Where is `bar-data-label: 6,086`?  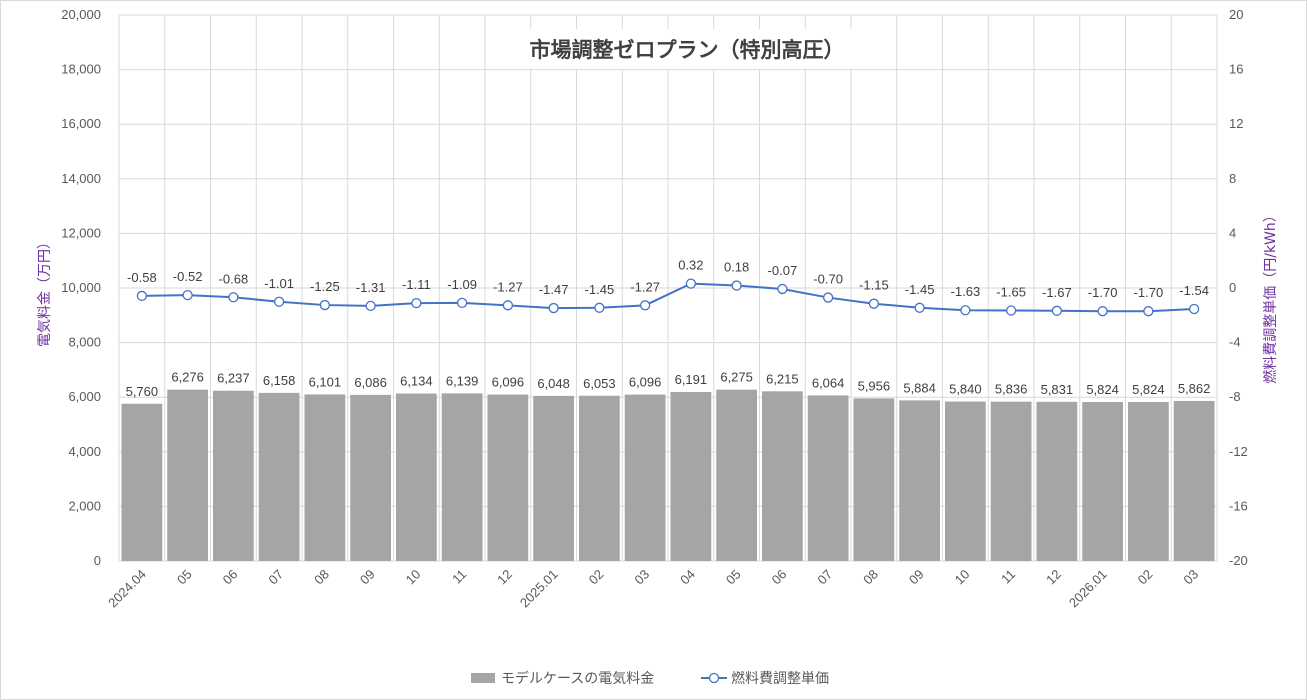
bar-data-label: 6,086 is located at coordinates (370, 382).